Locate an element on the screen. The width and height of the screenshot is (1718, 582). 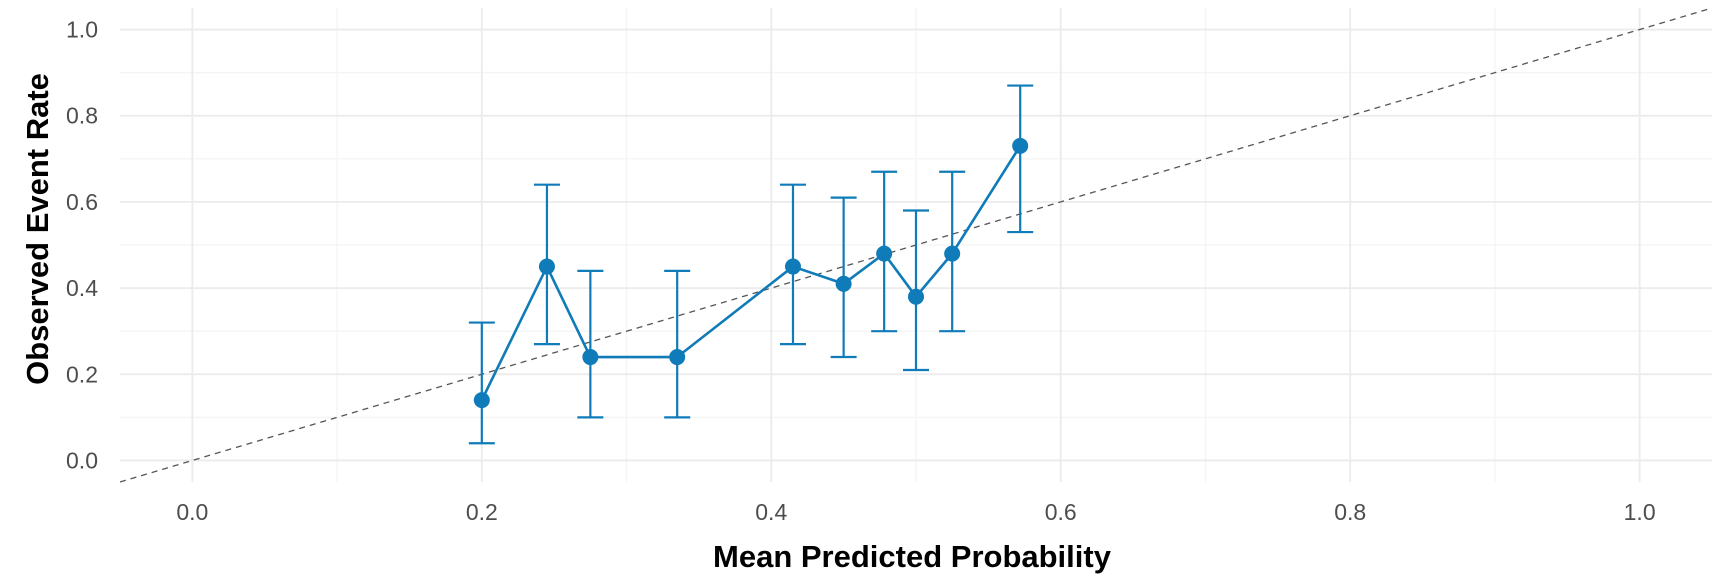
y-tick-label: 0.8 is located at coordinates (82, 116).